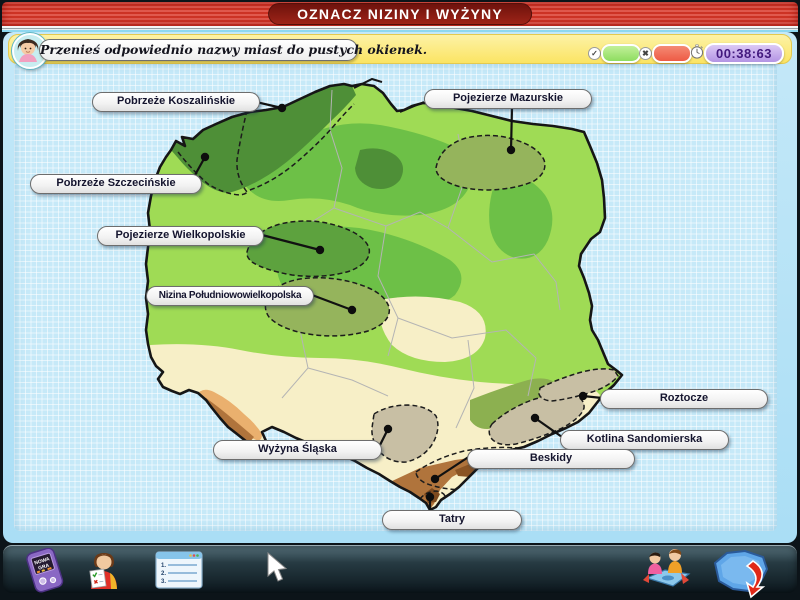 The height and width of the screenshot is (600, 800). Describe the element at coordinates (400, 572) in the screenshot. I see `toolbar: NOWA GRA` at that location.